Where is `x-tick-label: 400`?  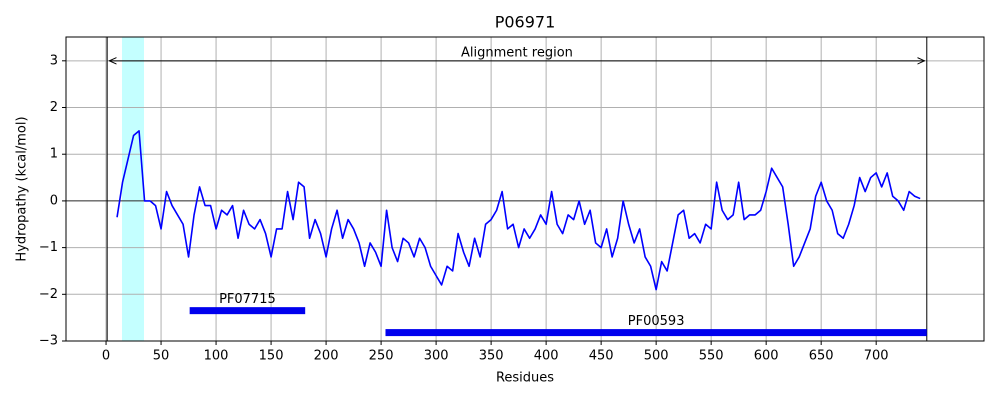 x-tick-label: 400 is located at coordinates (546, 356).